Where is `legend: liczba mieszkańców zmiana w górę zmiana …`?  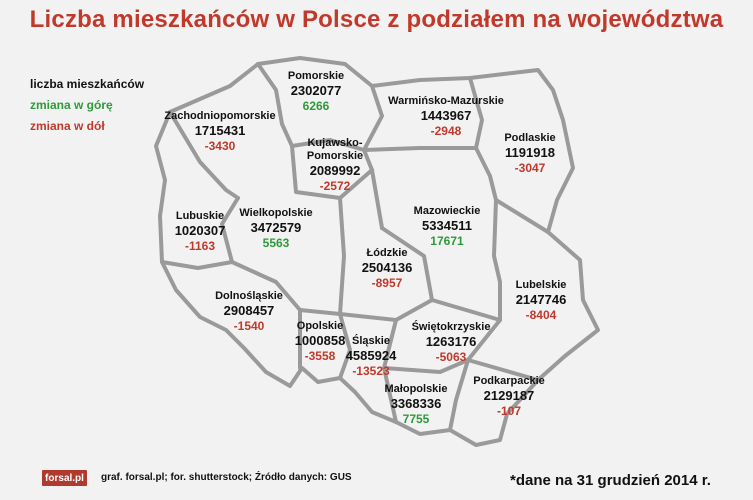 legend: liczba mieszkańców zmiana w górę zmiana … is located at coordinates (87, 105).